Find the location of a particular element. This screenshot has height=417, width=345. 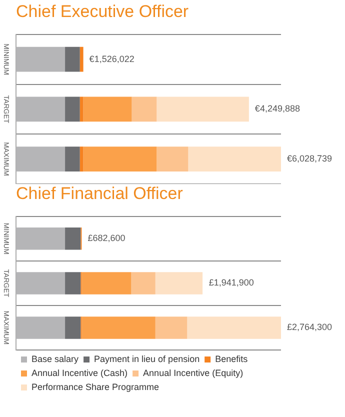

legend-label: Payment in lieu of pension is located at coordinates (147, 359).